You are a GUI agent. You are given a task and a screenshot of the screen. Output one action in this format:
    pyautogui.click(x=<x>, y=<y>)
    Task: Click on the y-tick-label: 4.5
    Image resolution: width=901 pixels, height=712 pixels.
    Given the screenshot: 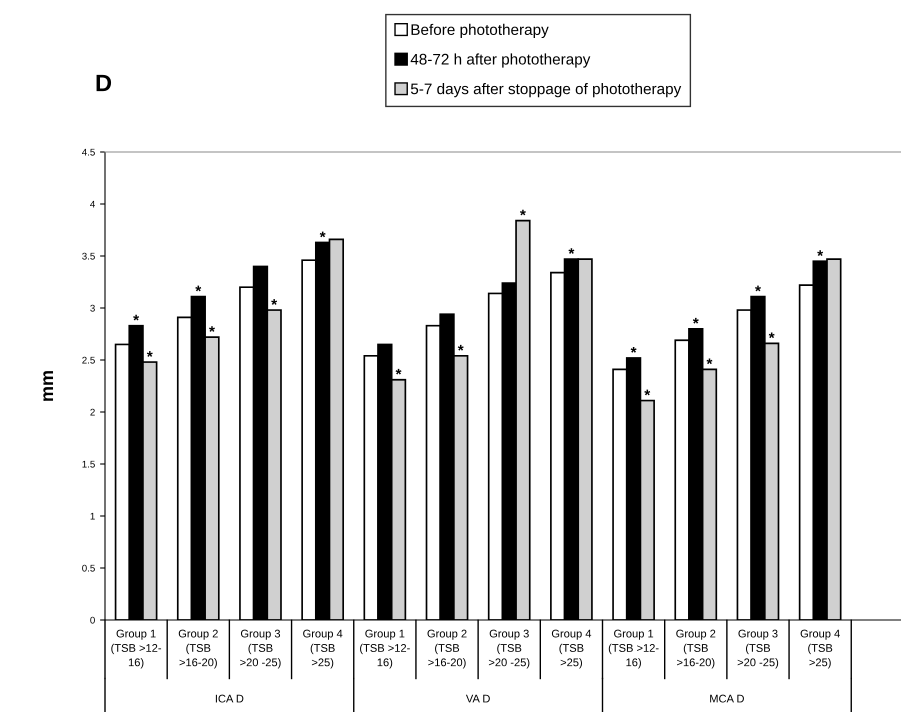 What is the action you would take?
    pyautogui.click(x=88, y=152)
    